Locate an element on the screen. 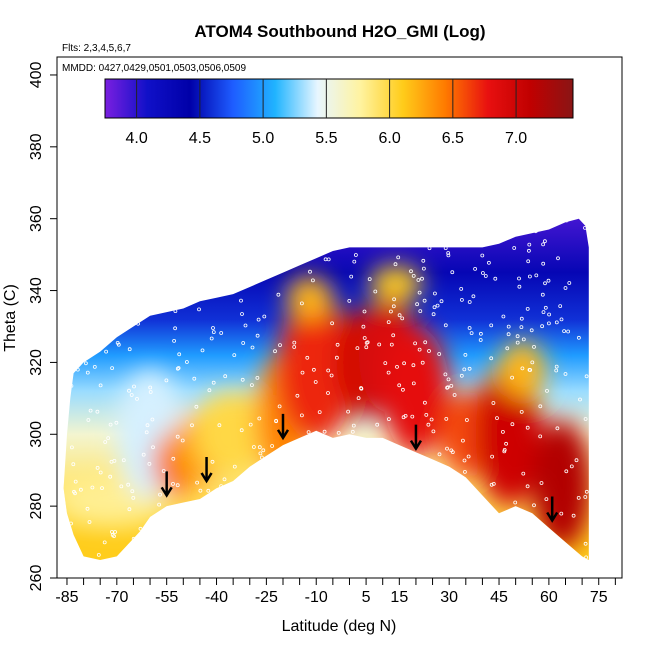 This screenshot has width=650, height=650. x-tick-label: -25 is located at coordinates (266, 597).